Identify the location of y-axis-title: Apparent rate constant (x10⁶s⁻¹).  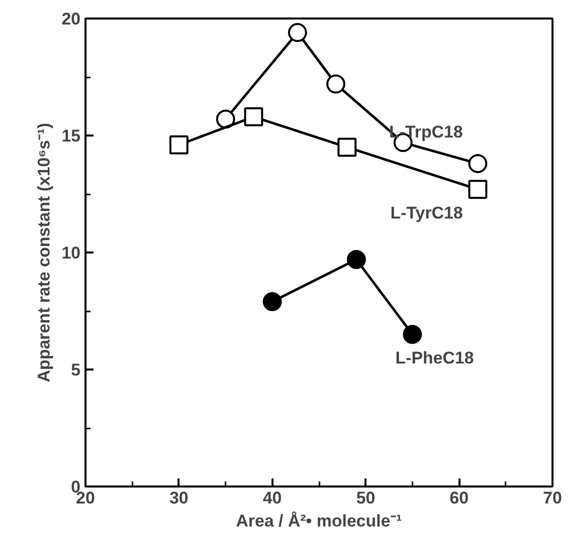
(44, 252).